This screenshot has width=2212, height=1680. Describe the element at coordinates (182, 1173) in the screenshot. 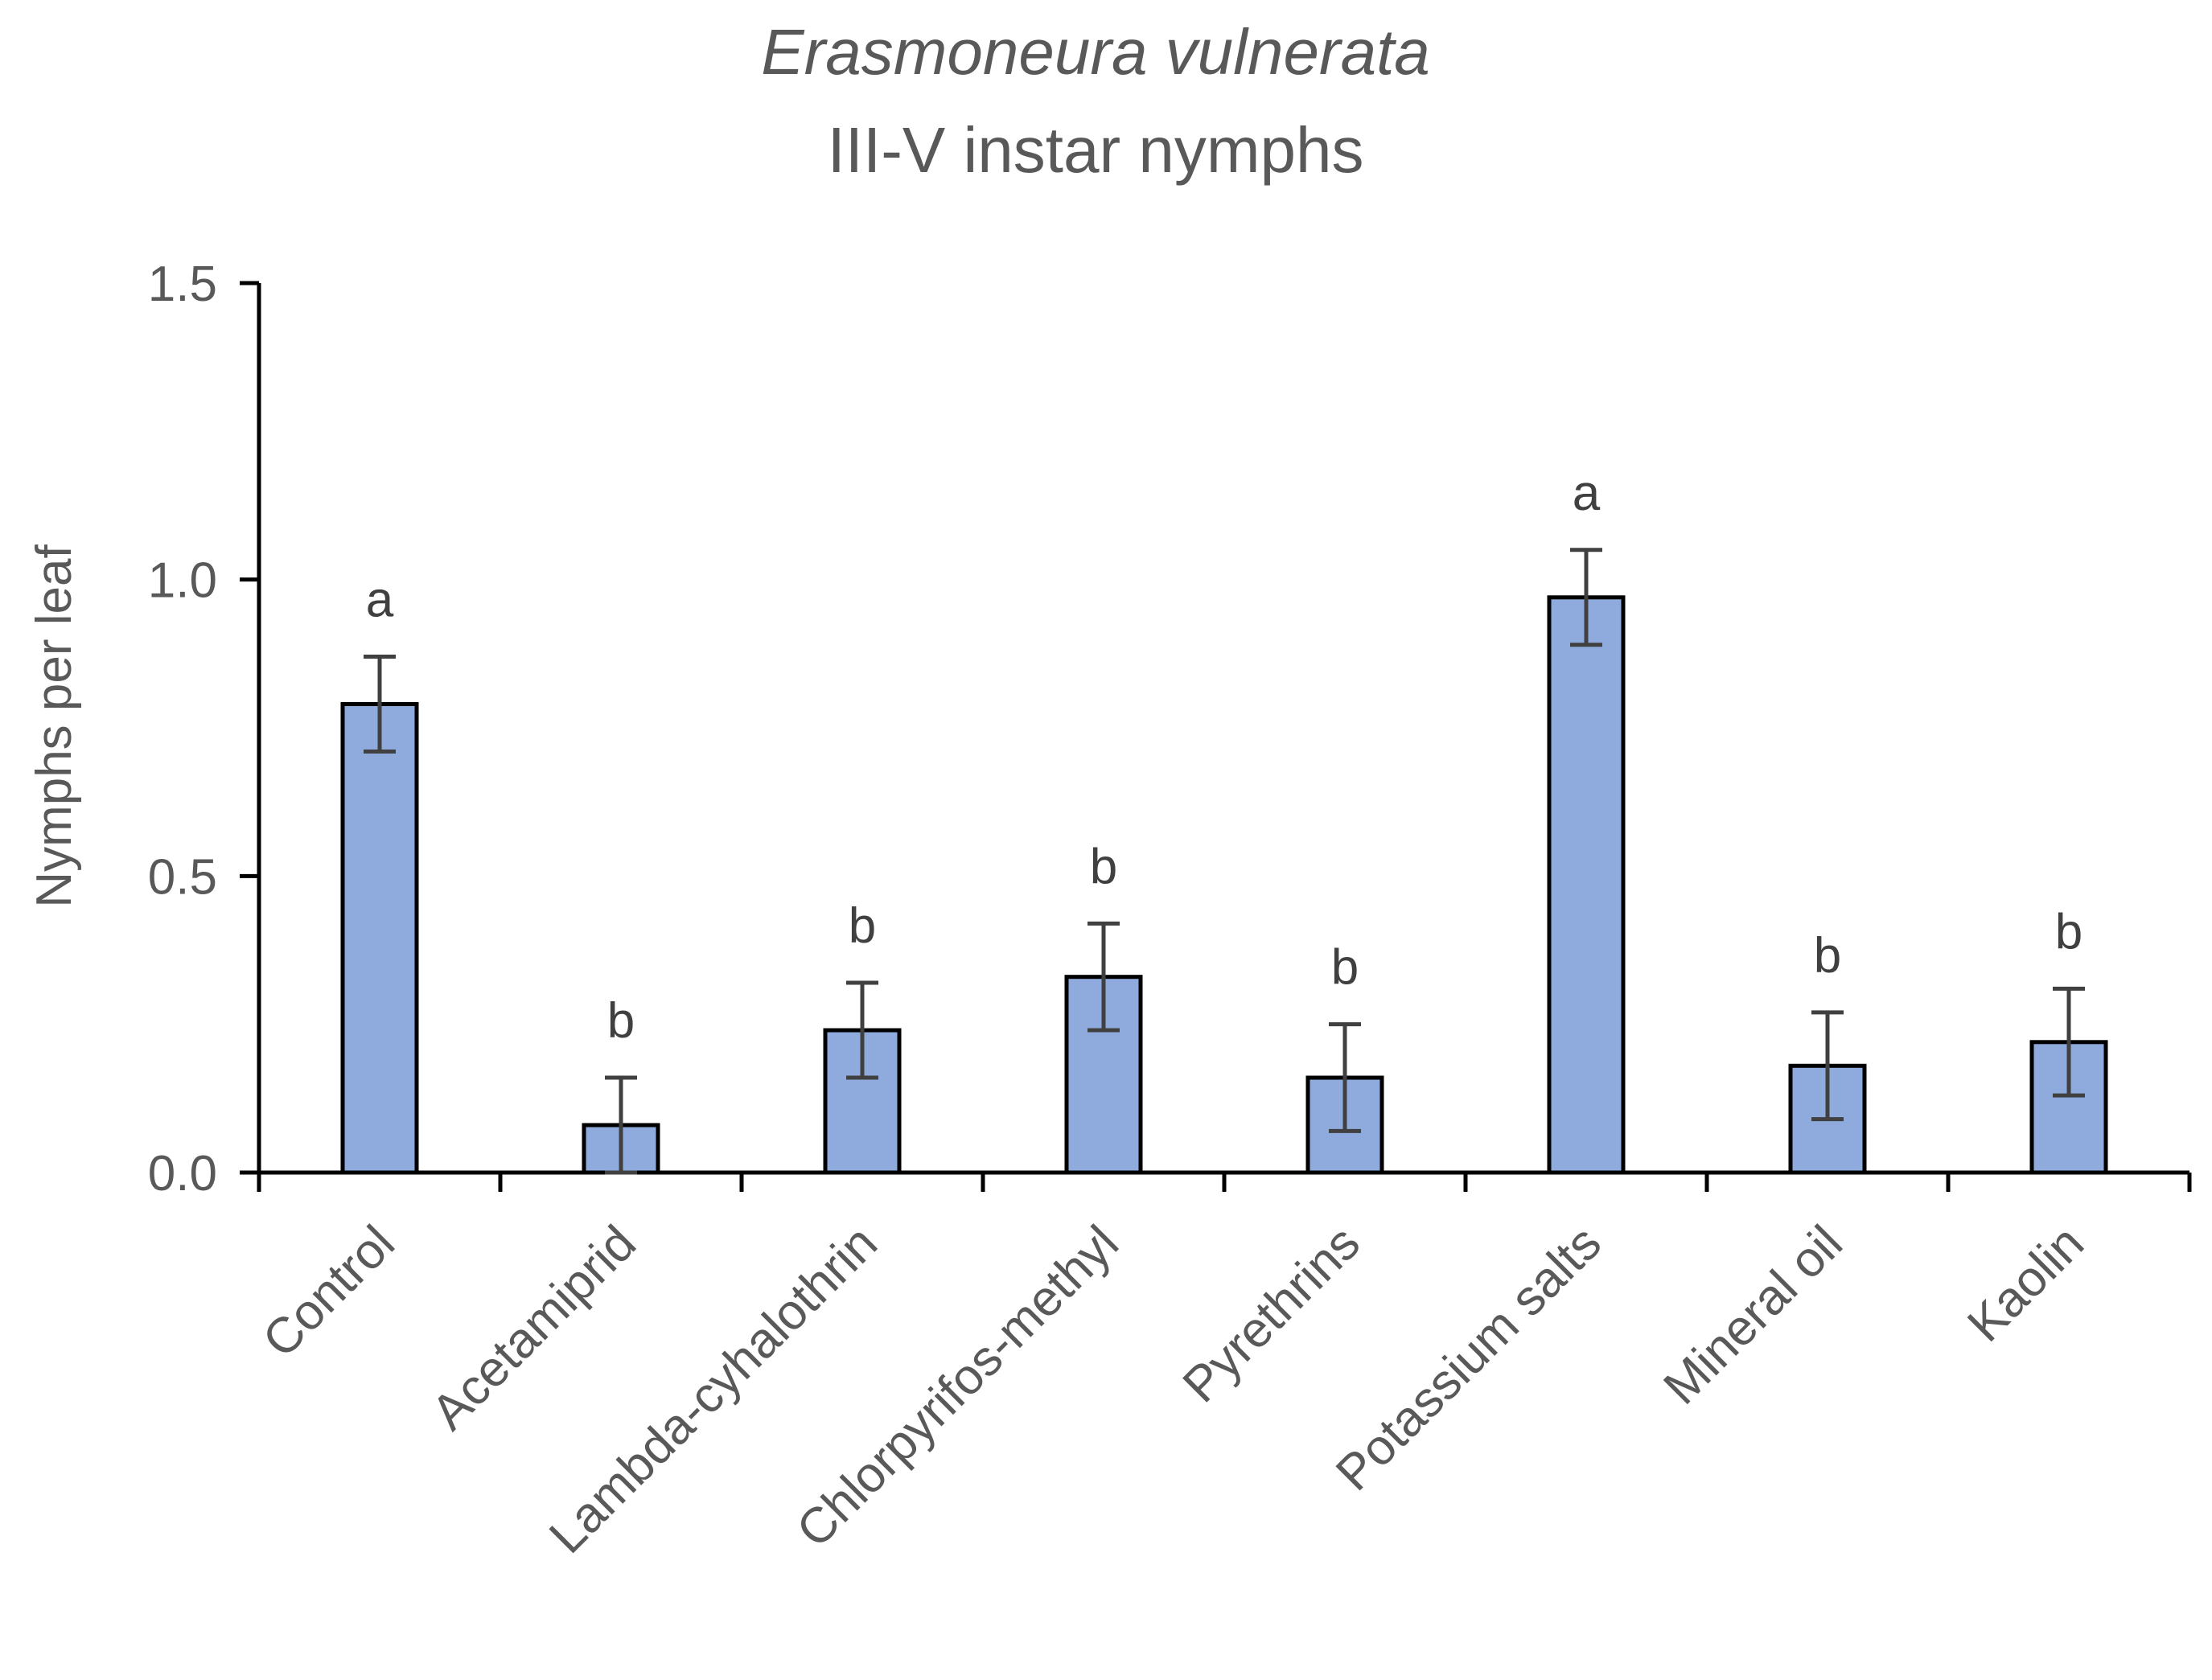

I see `y-tick-label: 0.0` at that location.